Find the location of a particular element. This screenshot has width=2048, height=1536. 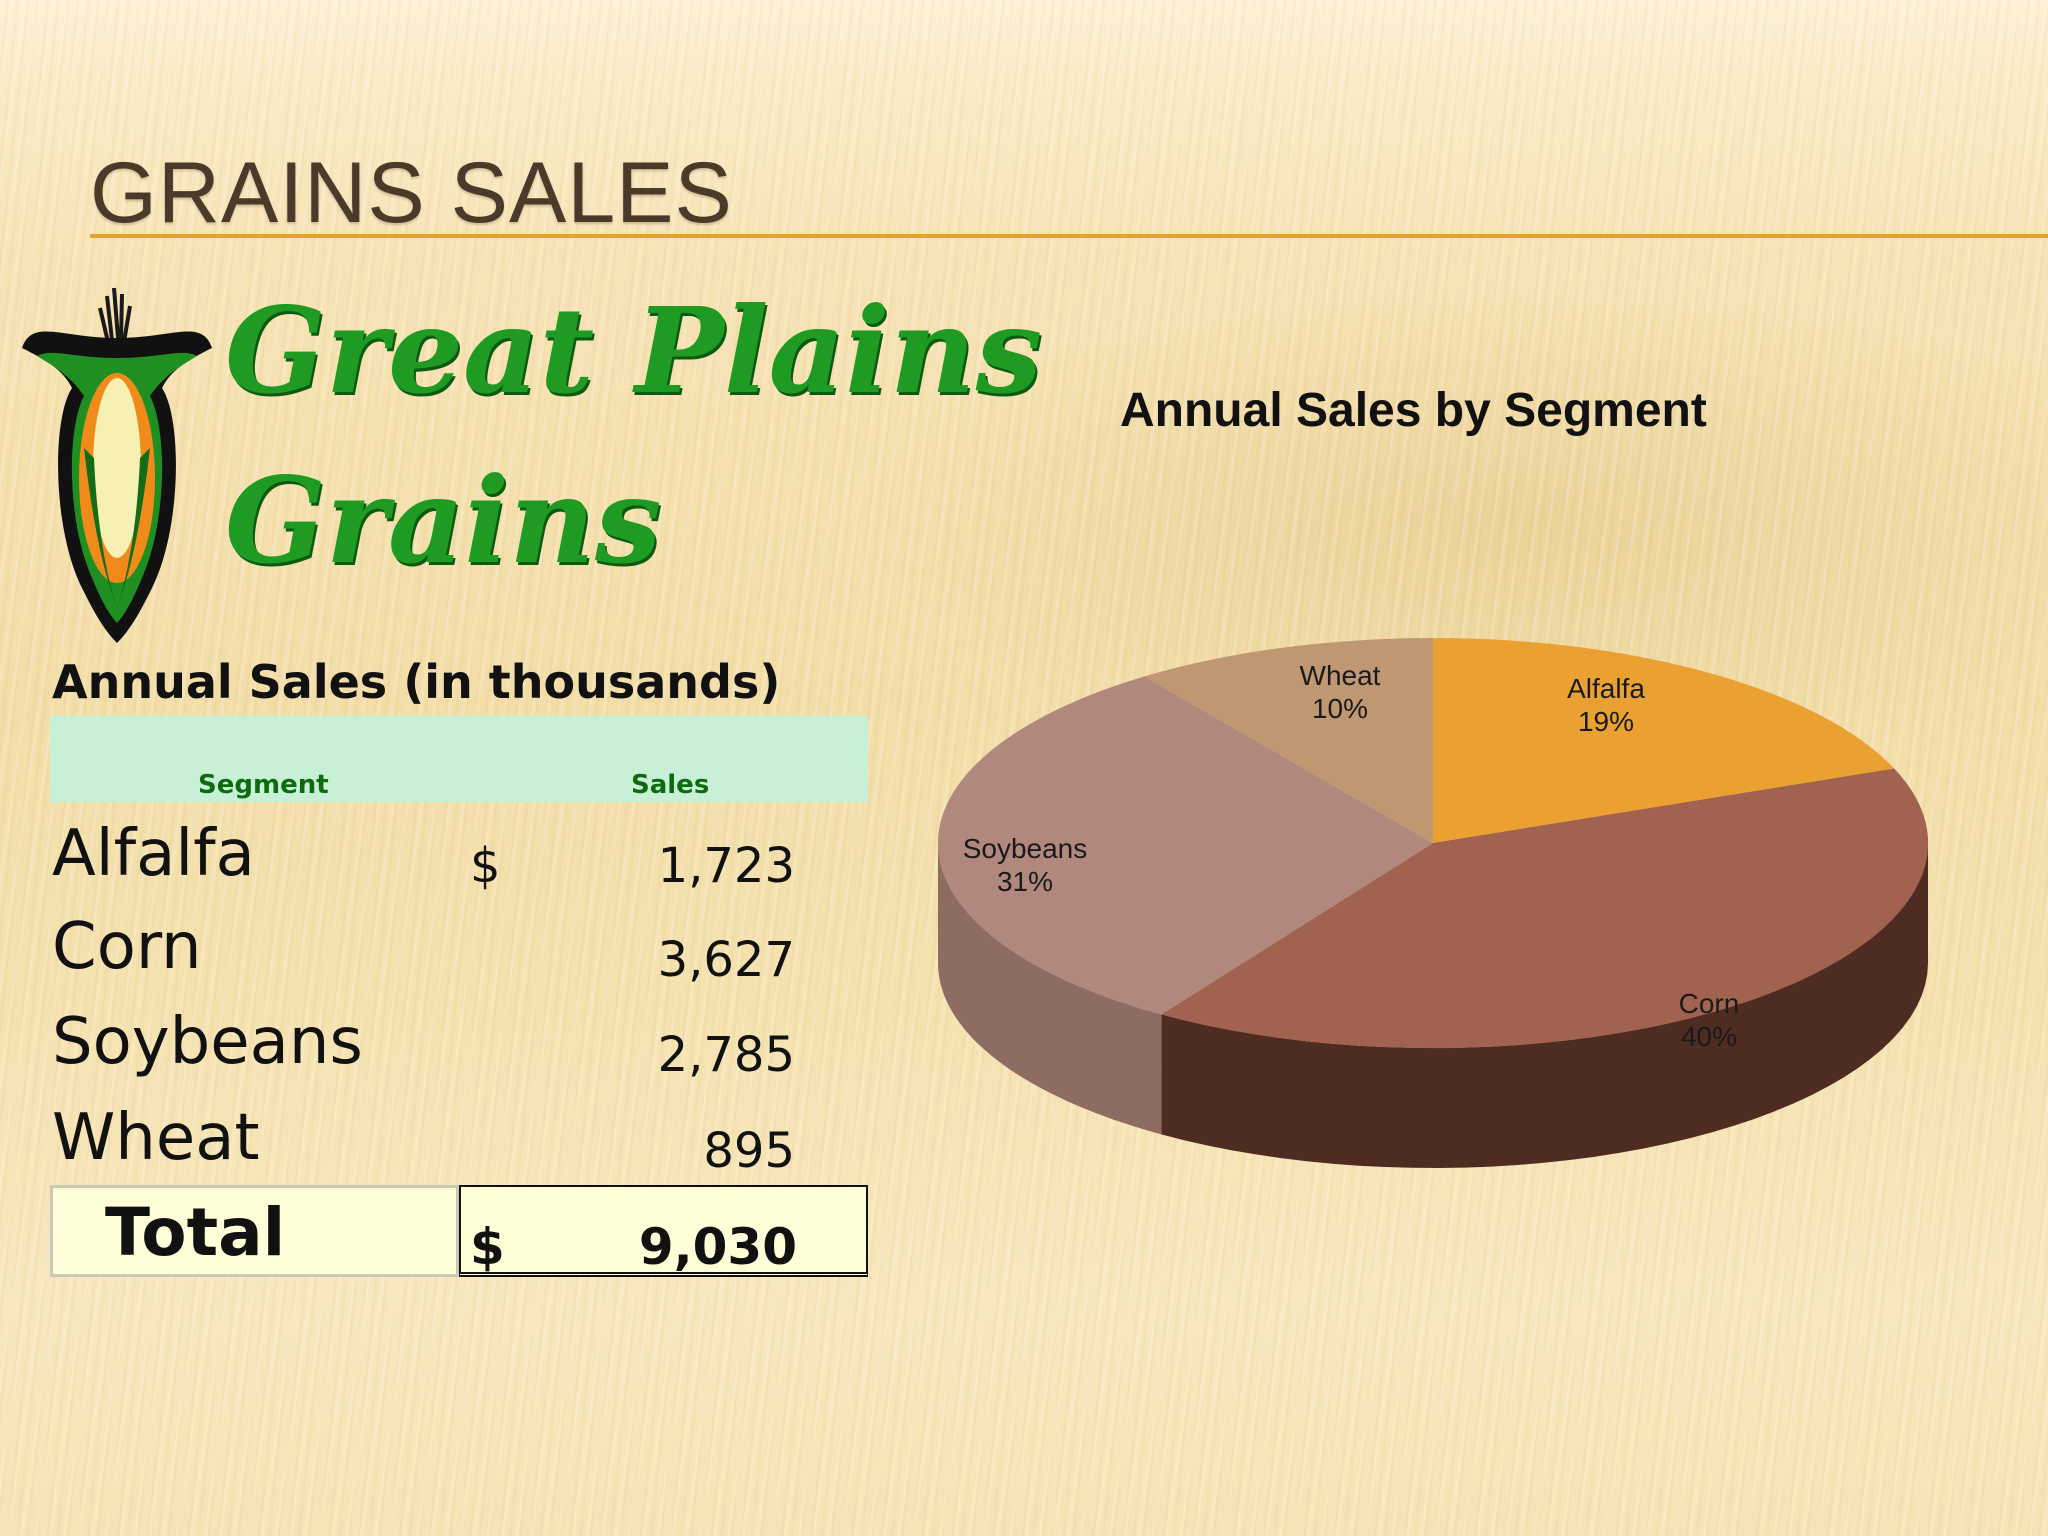

pie-side-corn is located at coordinates (1544, 1005).